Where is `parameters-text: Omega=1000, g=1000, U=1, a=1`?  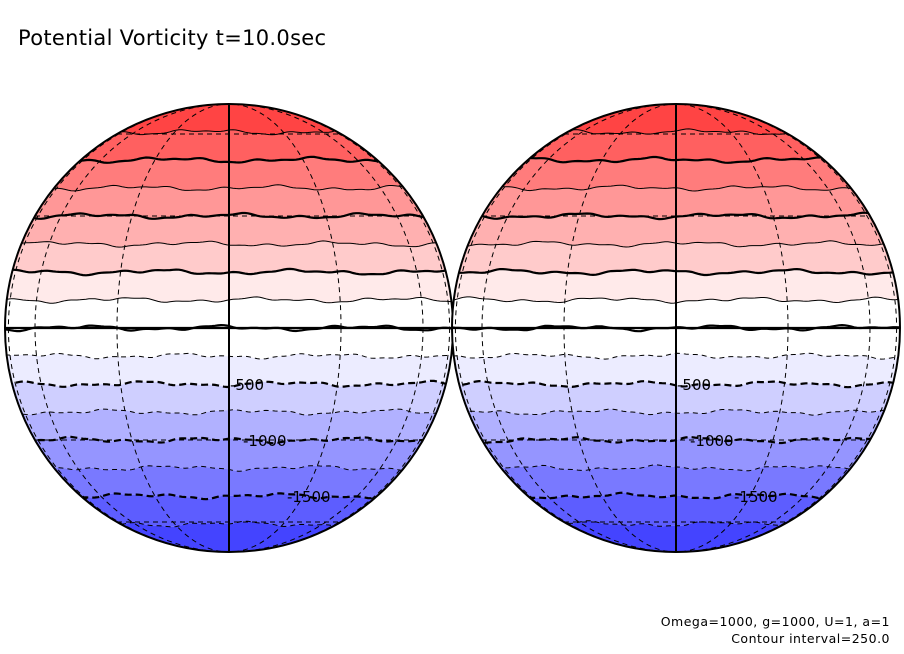 parameters-text: Omega=1000, g=1000, U=1, a=1 is located at coordinates (775, 621).